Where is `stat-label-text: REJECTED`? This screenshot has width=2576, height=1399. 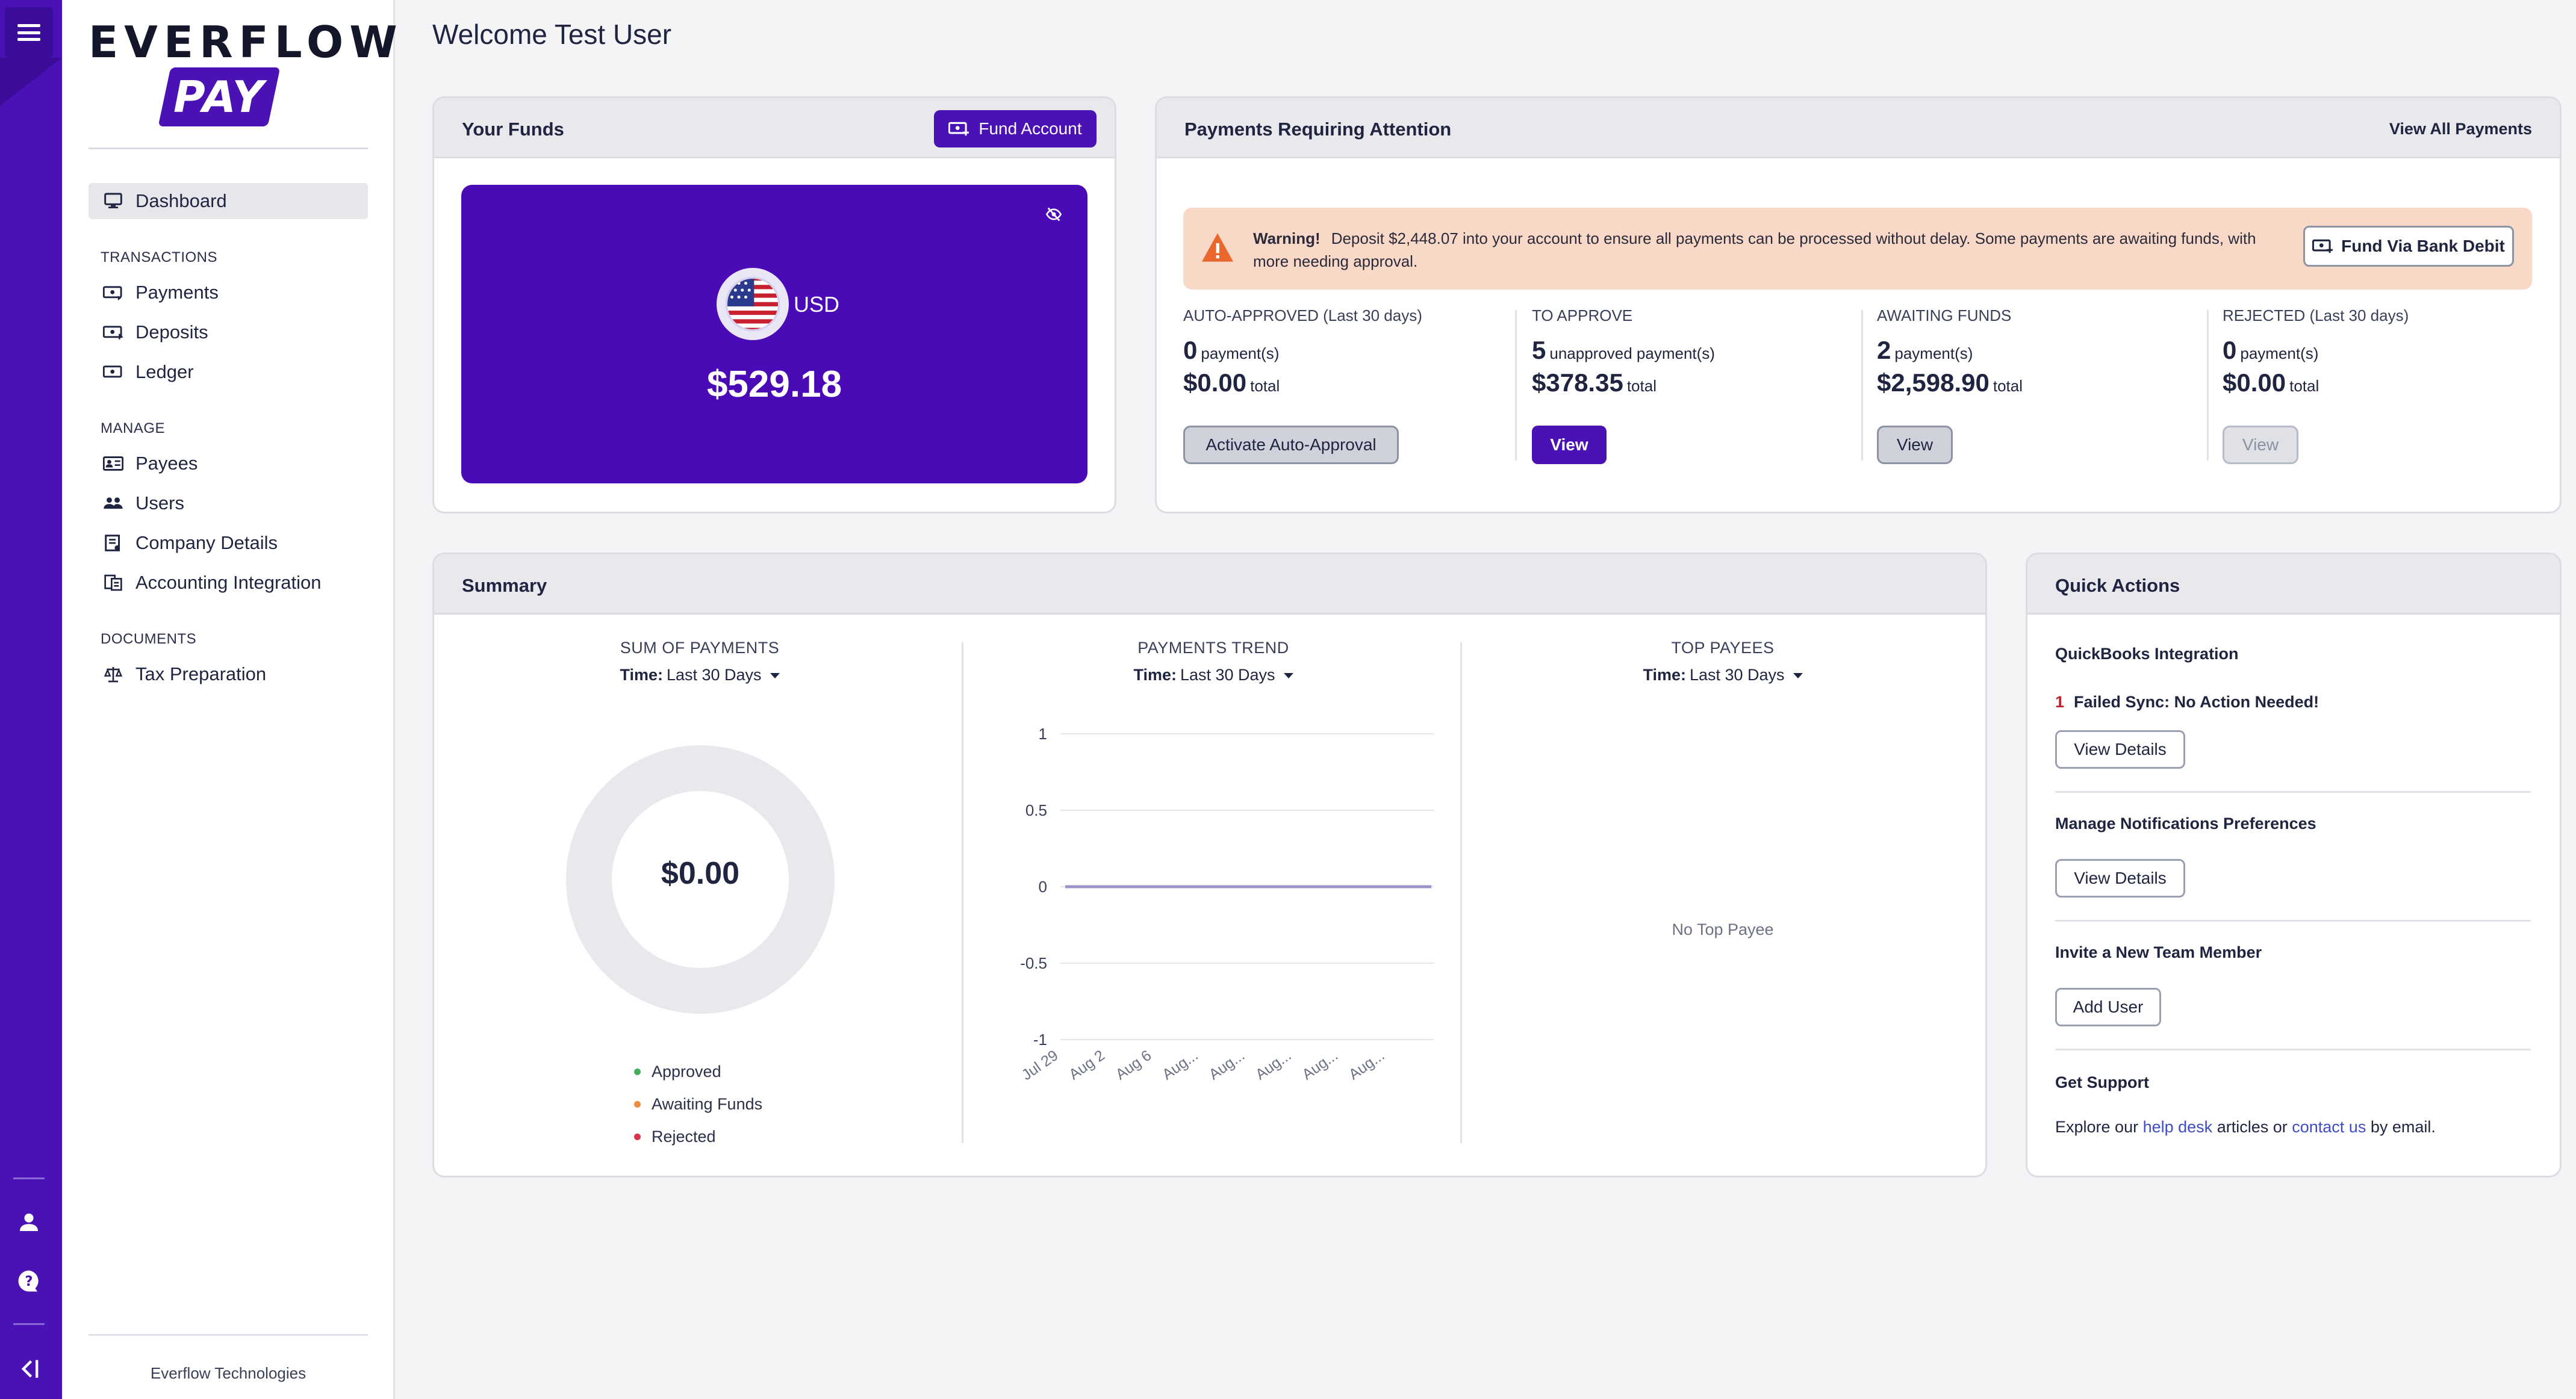
stat-label-text: REJECTED is located at coordinates (2264, 315).